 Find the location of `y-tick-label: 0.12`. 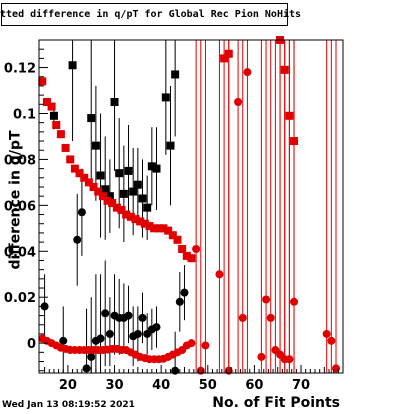

y-tick-label: 0.12 is located at coordinates (20, 69).